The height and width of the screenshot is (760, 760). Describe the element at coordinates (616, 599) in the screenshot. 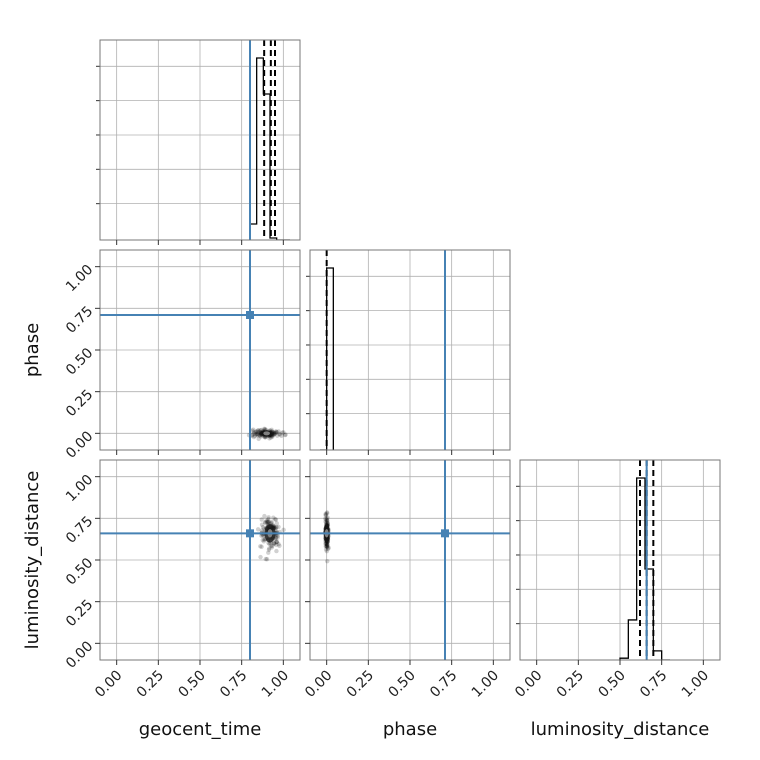

I see `panel-luminosity_distance-luminosity_distance: 0.00 0.25 0.50 0.75 1.00 luminosity_distance` at that location.